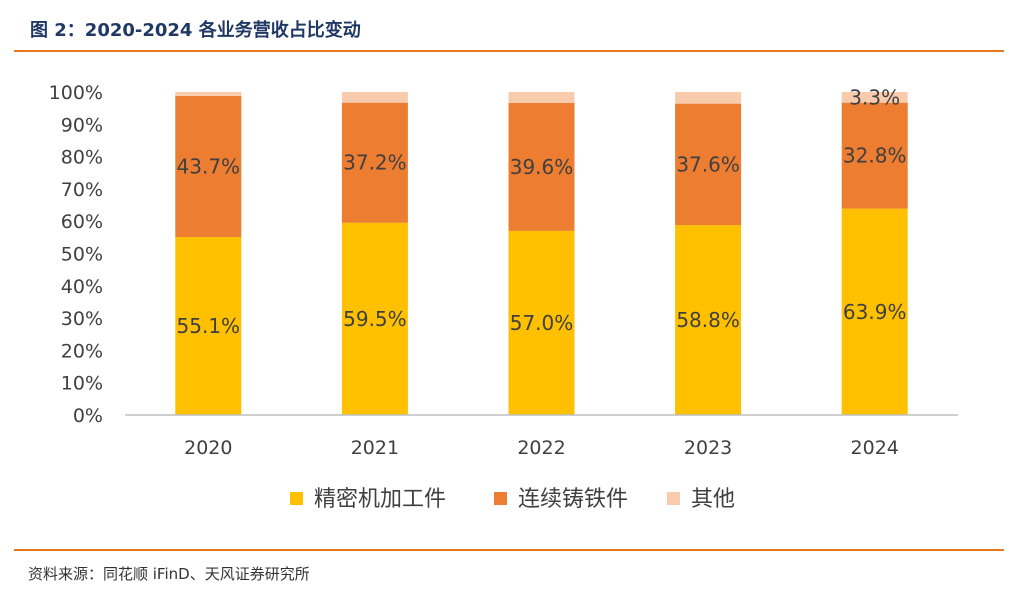  I want to click on y-tick-label: 0%, so click(88, 416).